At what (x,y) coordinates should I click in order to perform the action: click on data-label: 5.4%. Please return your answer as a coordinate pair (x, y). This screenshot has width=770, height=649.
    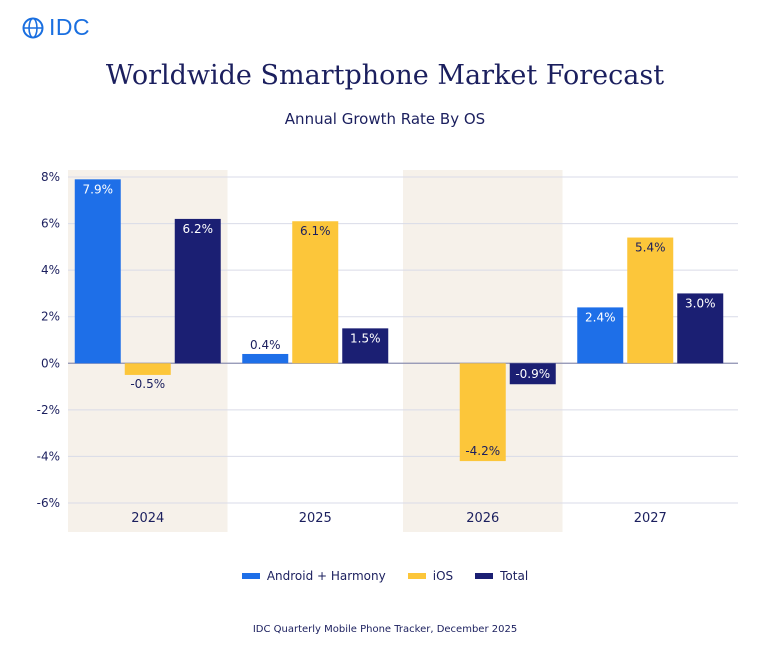
    Looking at the image, I should click on (650, 248).